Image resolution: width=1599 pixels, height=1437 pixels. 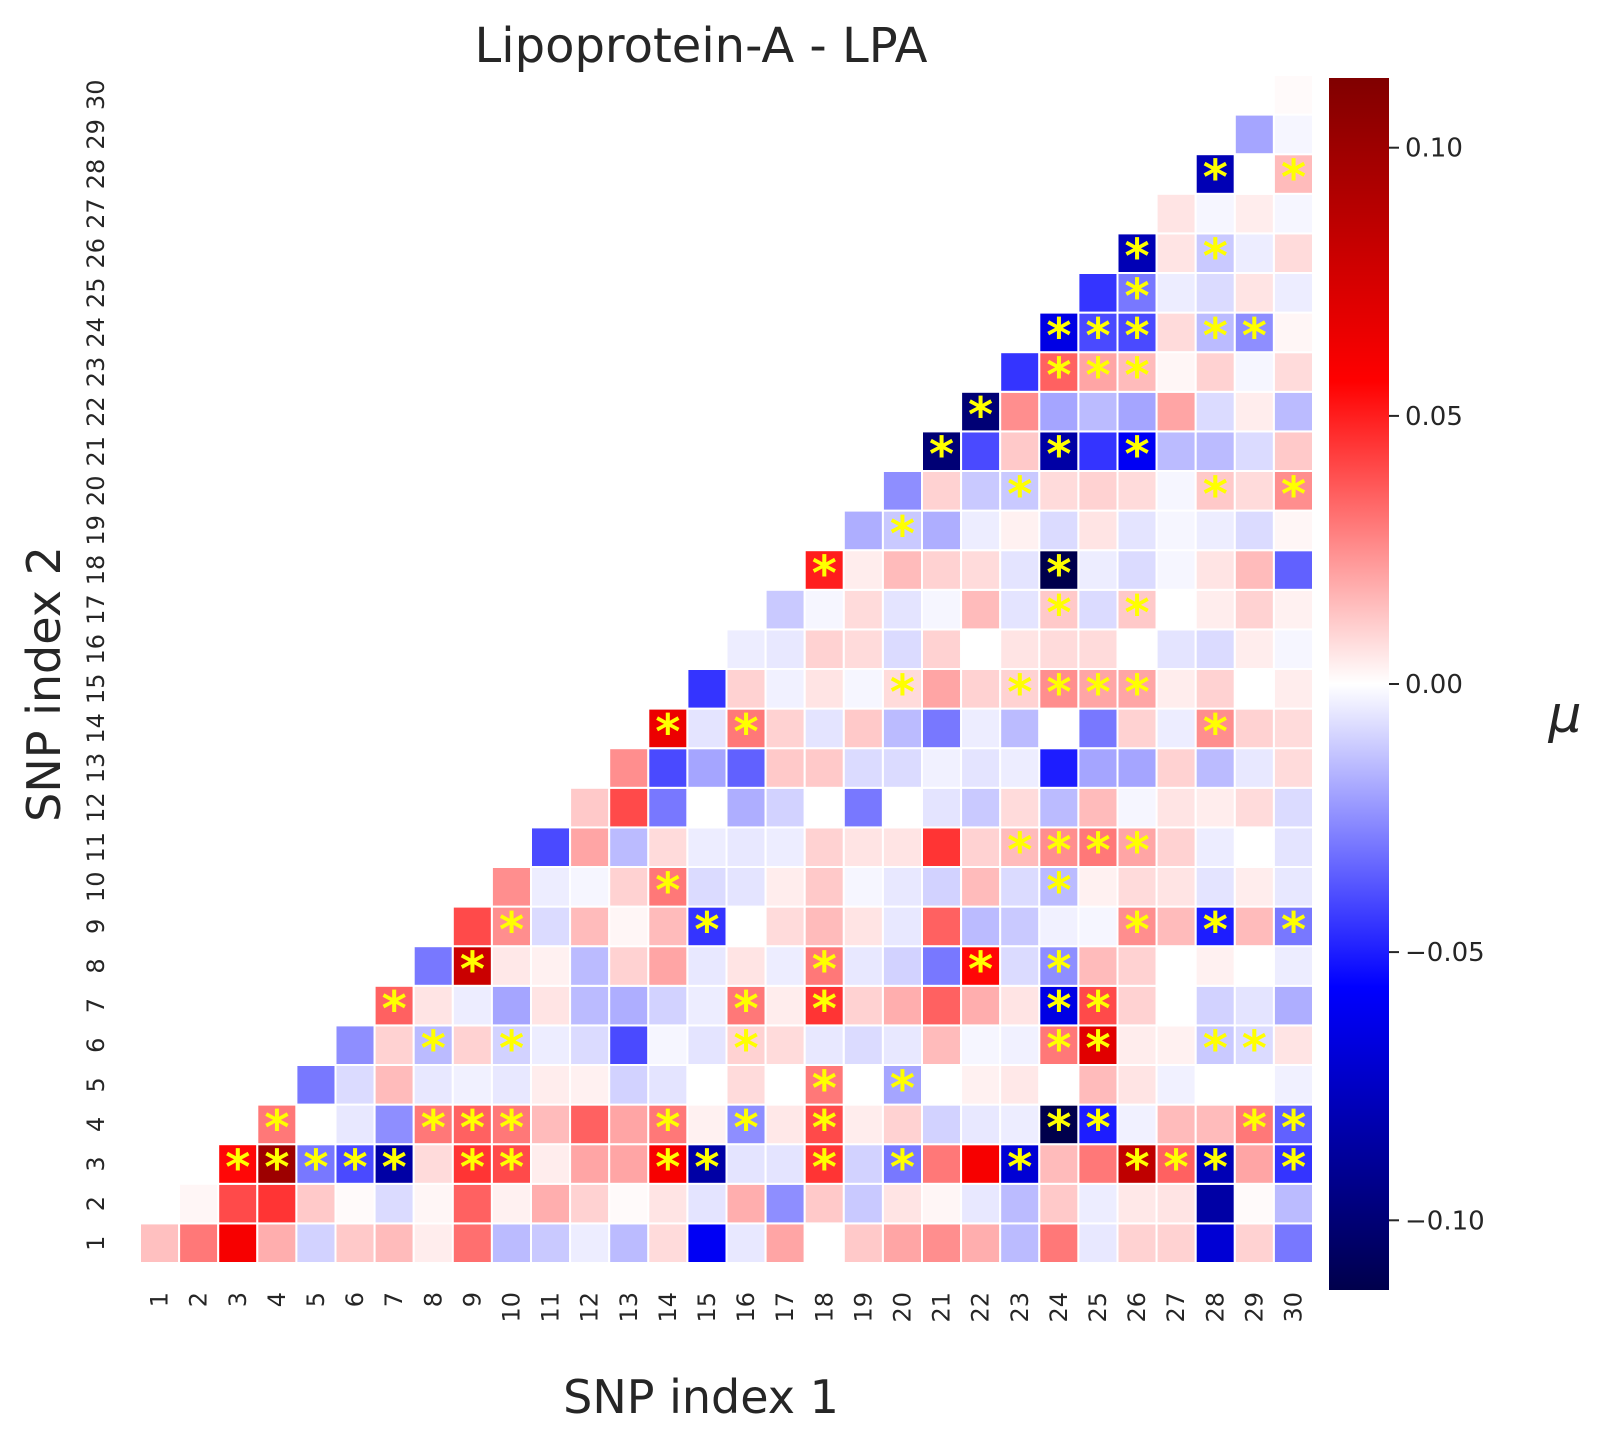 I want to click on x-tick-label: 24, so click(x=1059, y=1307).